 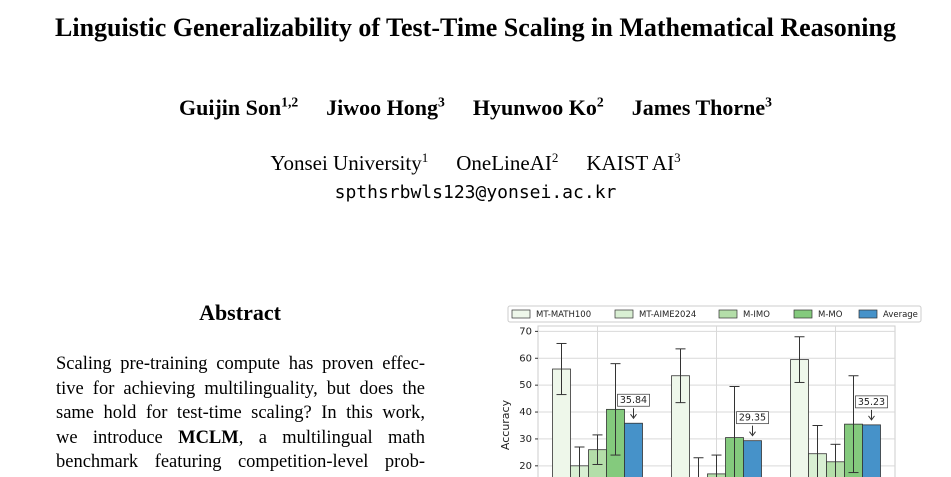 What do you see at coordinates (240, 312) in the screenshot?
I see `abstract-heading: Abstract` at bounding box center [240, 312].